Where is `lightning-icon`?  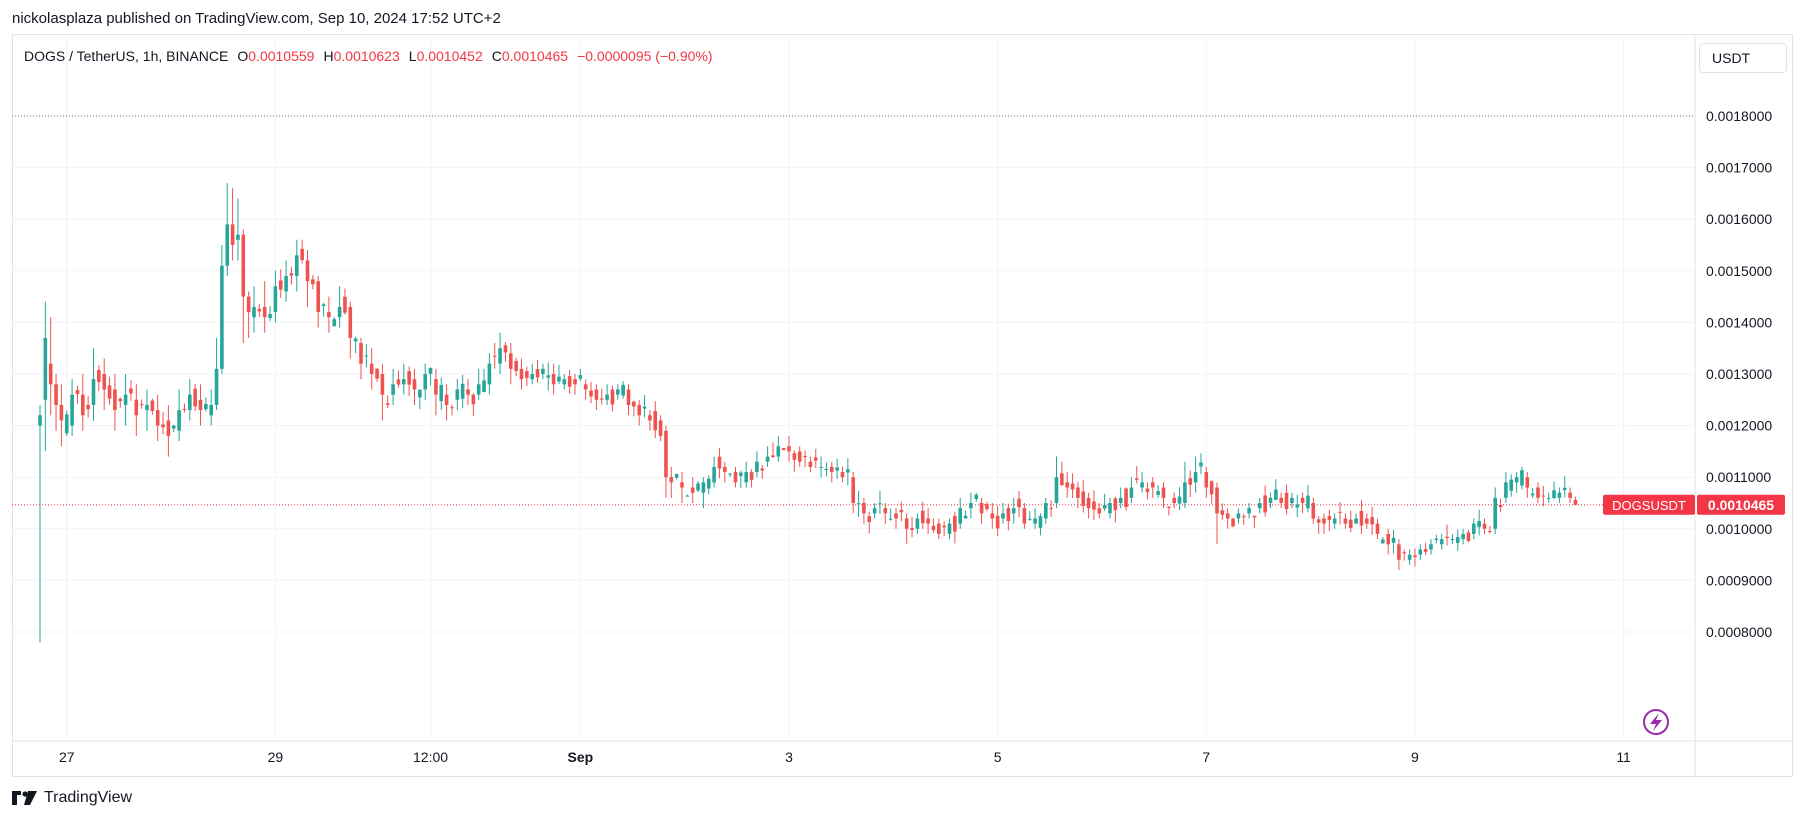
lightning-icon is located at coordinates (1656, 722).